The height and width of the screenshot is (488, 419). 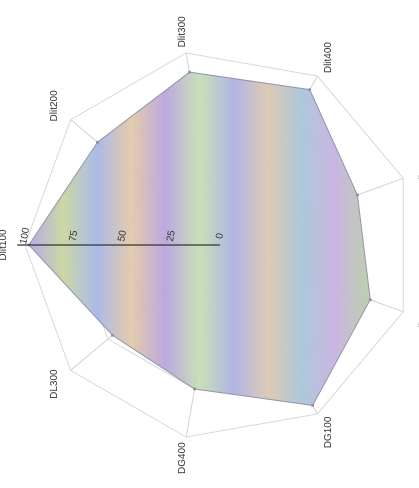 I want to click on axis-label-dg100: DG100, so click(x=328, y=432).